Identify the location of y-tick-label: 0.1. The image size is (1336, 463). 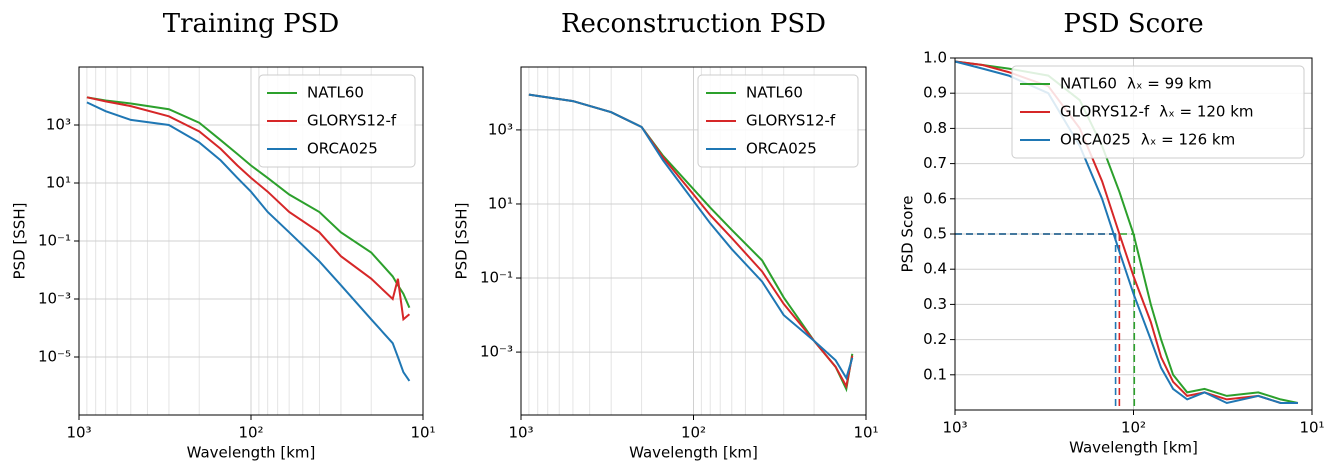
(935, 374).